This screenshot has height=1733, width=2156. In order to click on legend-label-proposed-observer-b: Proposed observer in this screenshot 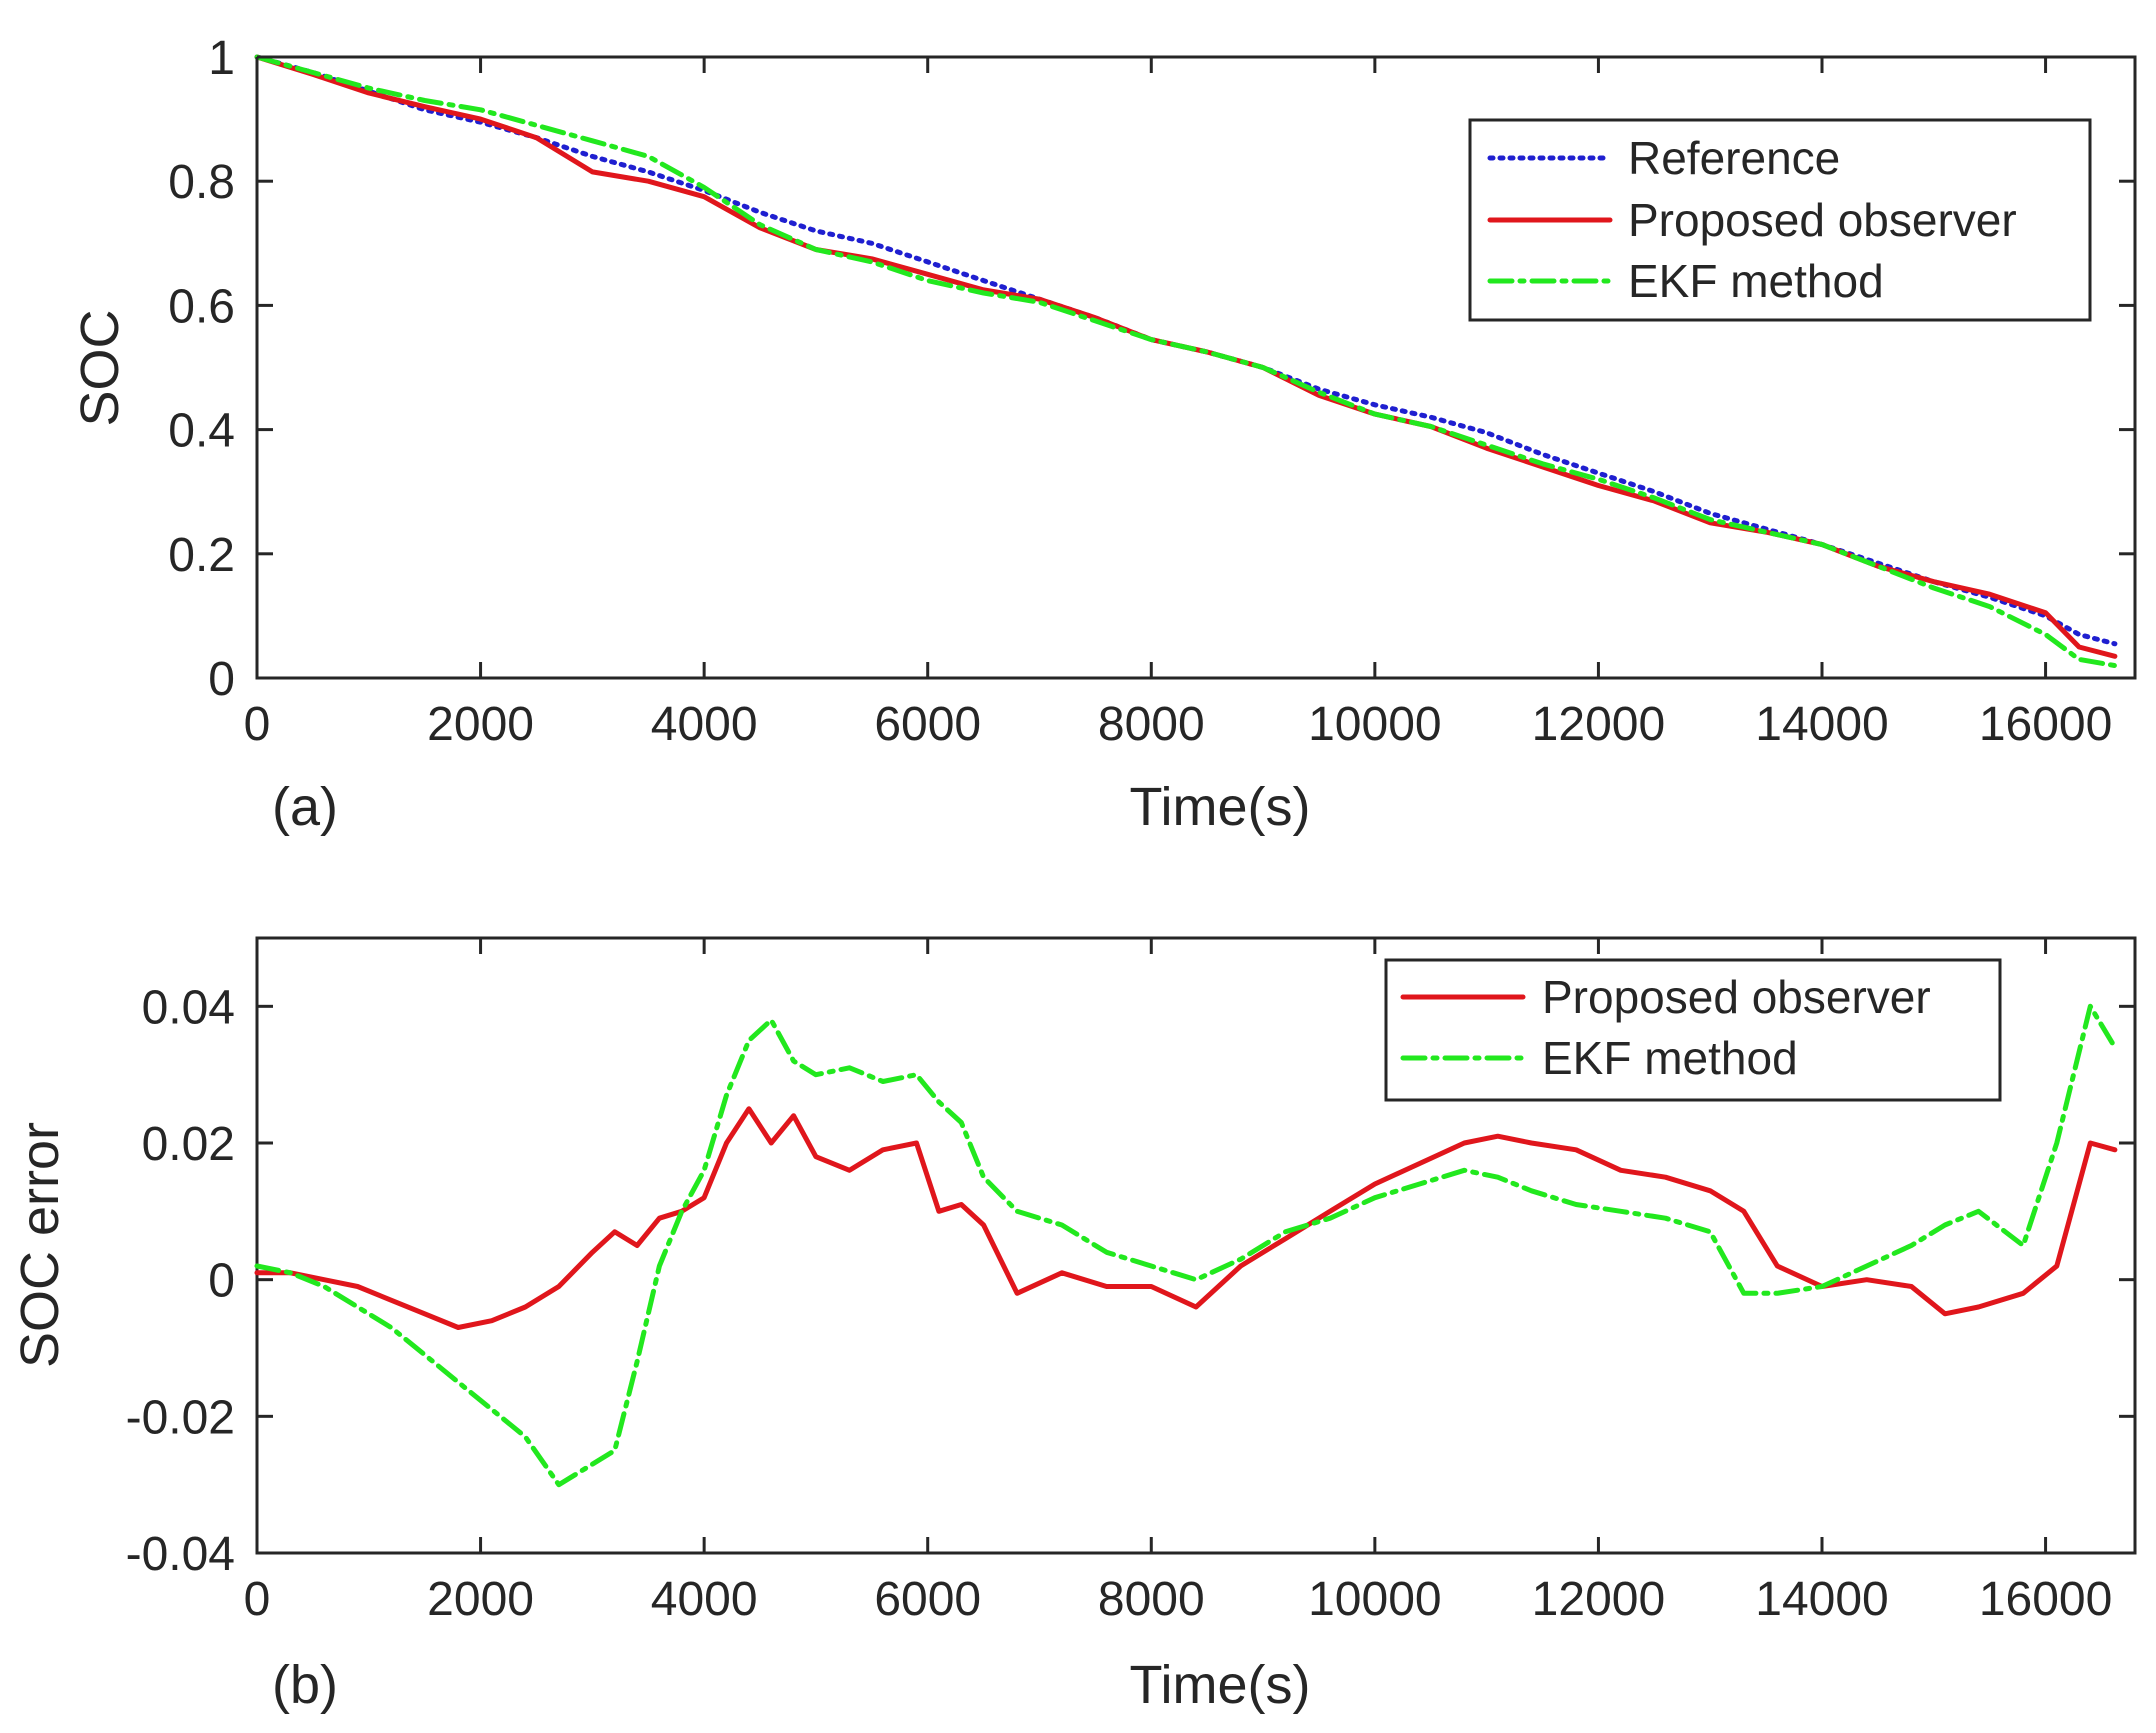, I will do `click(1736, 997)`.